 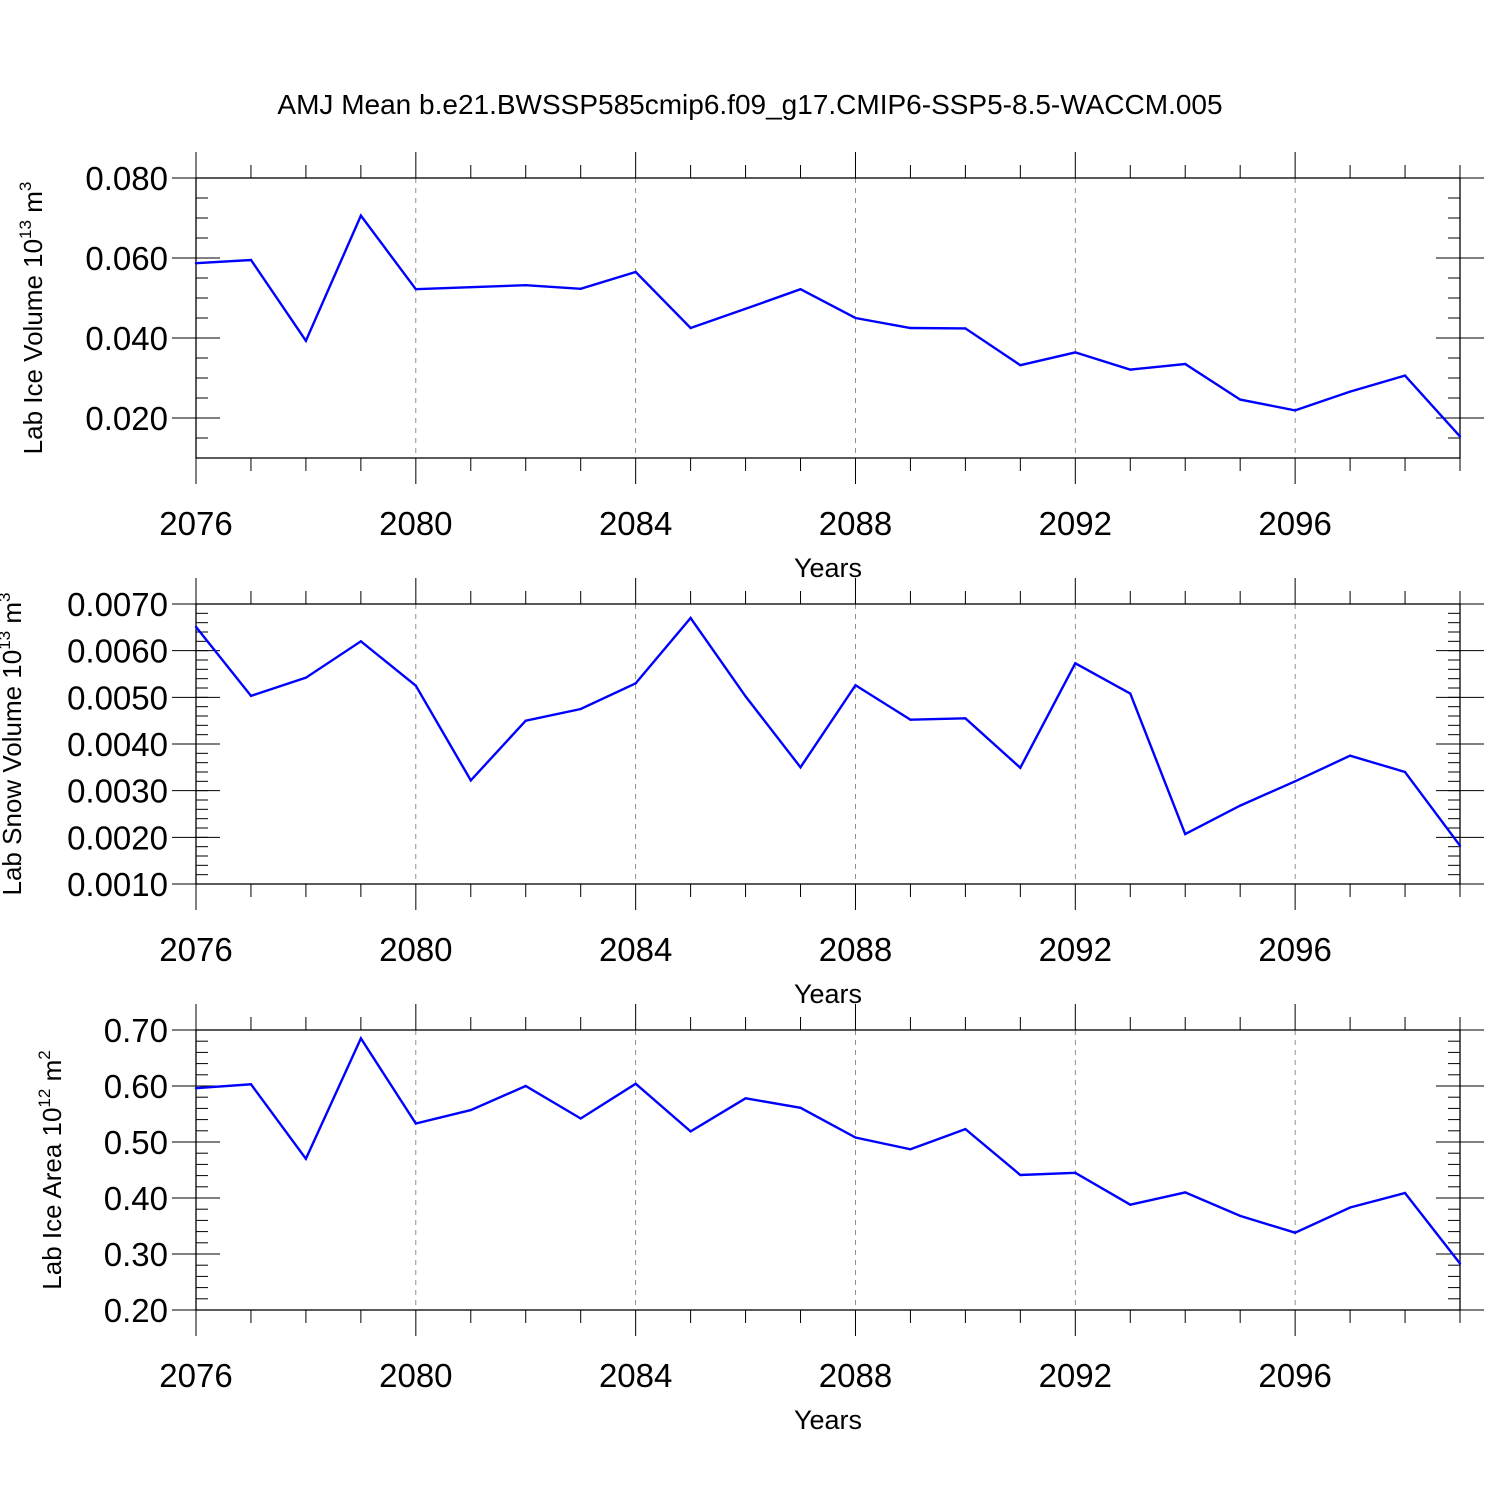 I want to click on y-tick-label: 0.60, so click(x=136, y=1086).